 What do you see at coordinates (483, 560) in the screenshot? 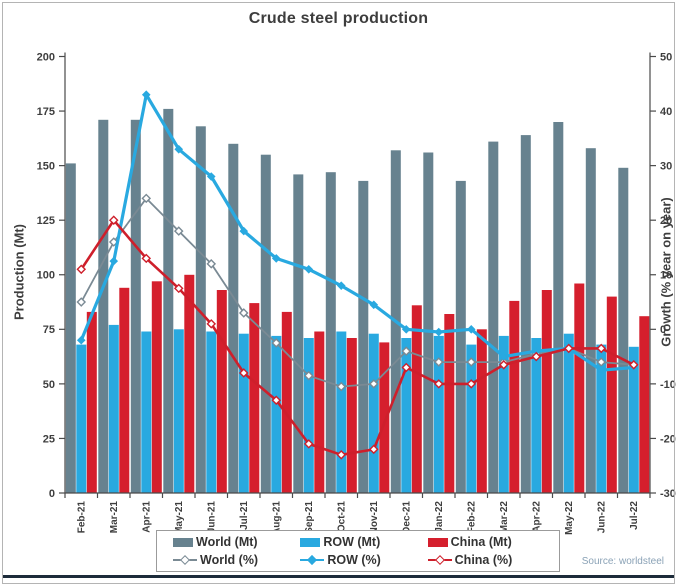
I see `legend-label-china-pct: China (%)` at bounding box center [483, 560].